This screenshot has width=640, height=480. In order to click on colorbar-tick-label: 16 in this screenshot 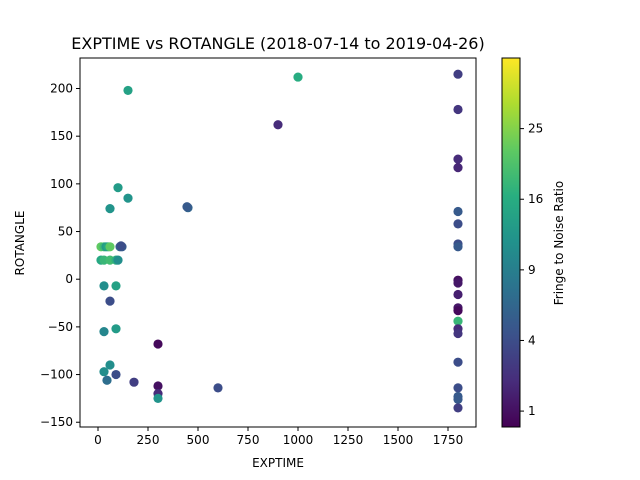, I will do `click(535, 199)`.